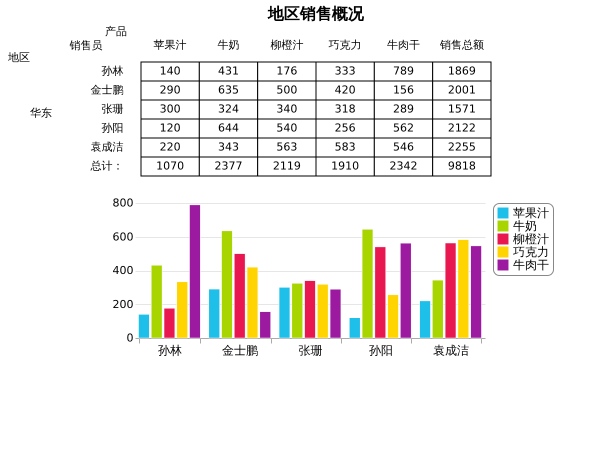  I want to click on y-tick-label: 800, so click(123, 203).